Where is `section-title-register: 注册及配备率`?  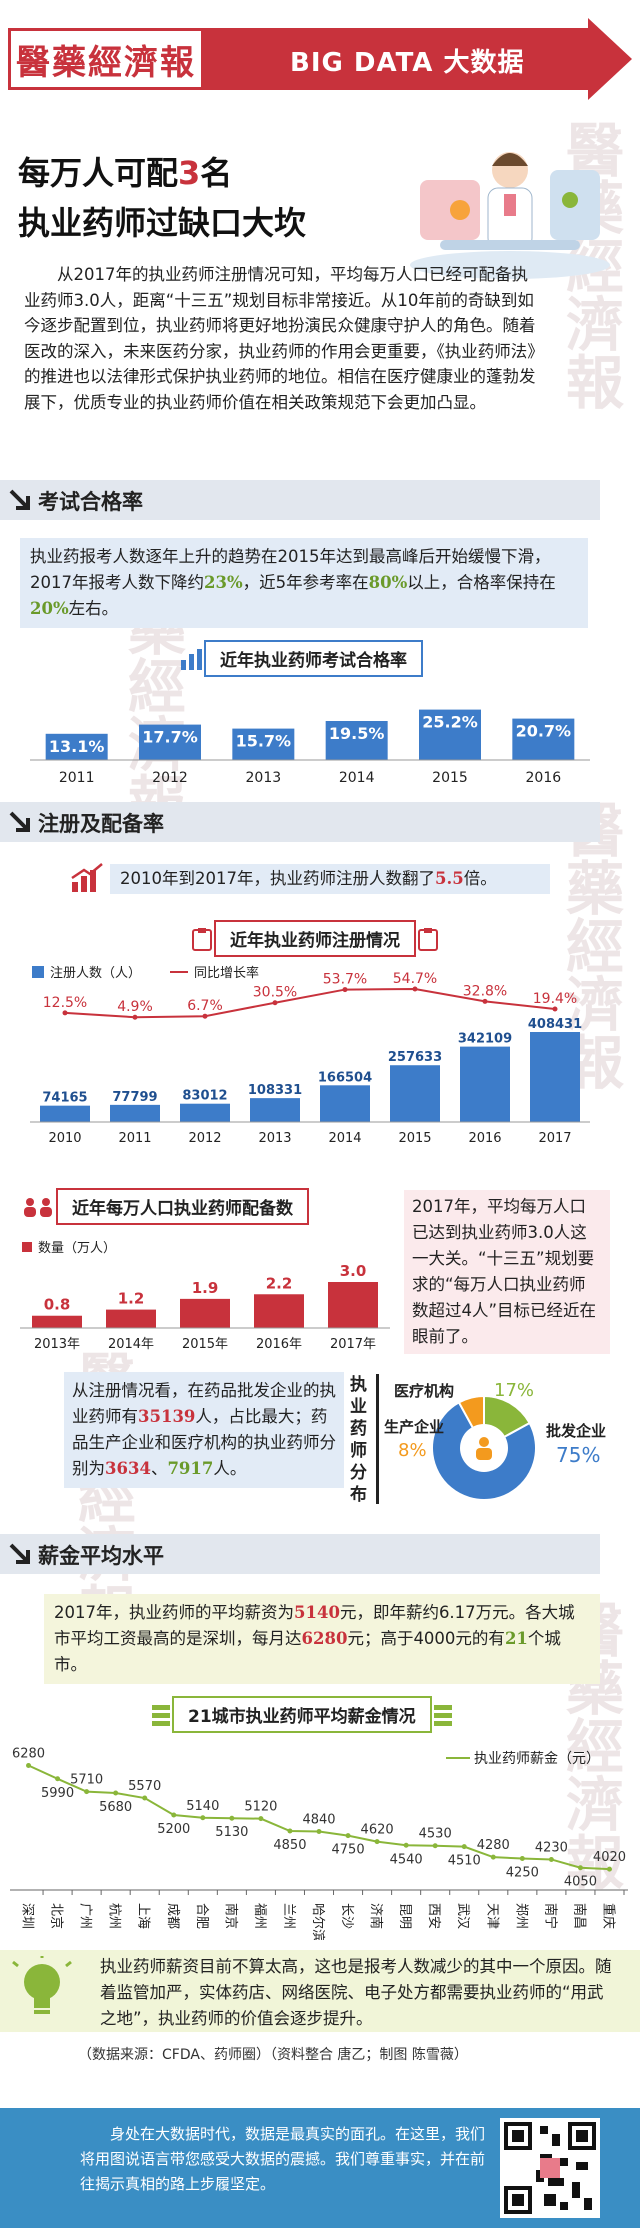 section-title-register: 注册及配备率 is located at coordinates (101, 824).